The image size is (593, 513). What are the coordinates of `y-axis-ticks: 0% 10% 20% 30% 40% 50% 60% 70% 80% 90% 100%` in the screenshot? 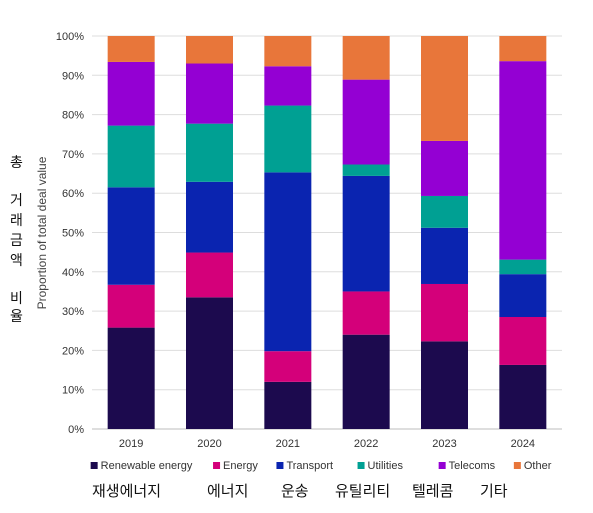 It's located at (70, 233).